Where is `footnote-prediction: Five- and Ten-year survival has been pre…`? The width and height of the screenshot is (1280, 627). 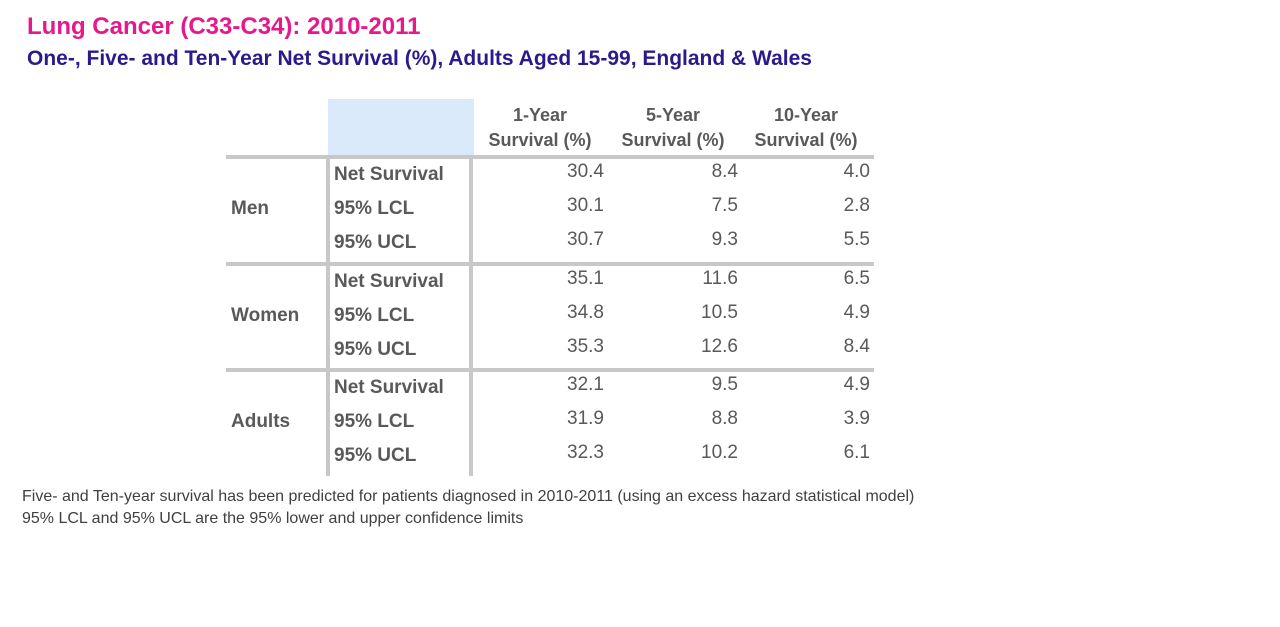
footnote-prediction: Five- and Ten-year survival has been pre… is located at coordinates (468, 496).